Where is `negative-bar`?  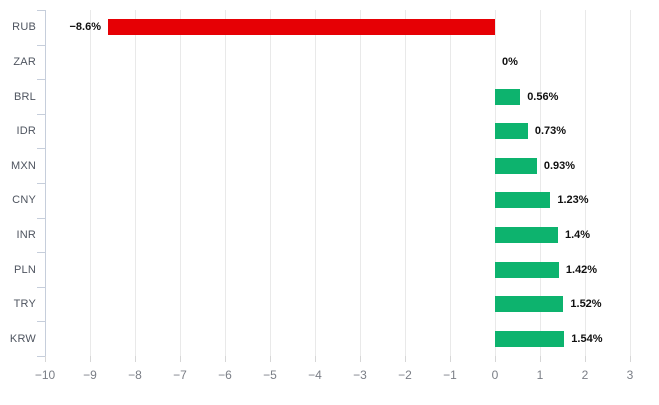 negative-bar is located at coordinates (301, 27).